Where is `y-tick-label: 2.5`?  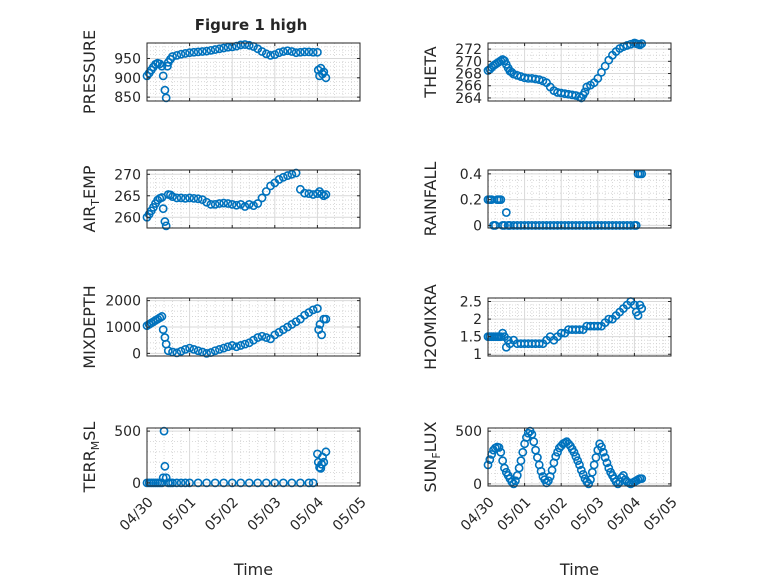 y-tick-label: 2.5 is located at coordinates (471, 303).